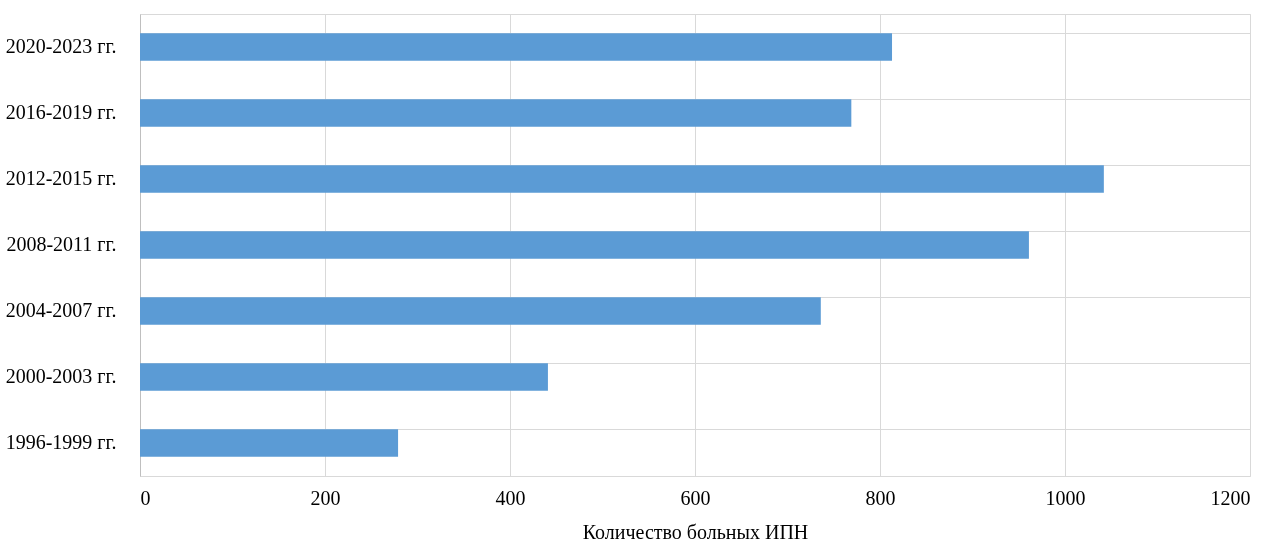 This screenshot has width=1280, height=547. What do you see at coordinates (61, 244) in the screenshot?
I see `y-tick-label: 2008-2011 гг.` at bounding box center [61, 244].